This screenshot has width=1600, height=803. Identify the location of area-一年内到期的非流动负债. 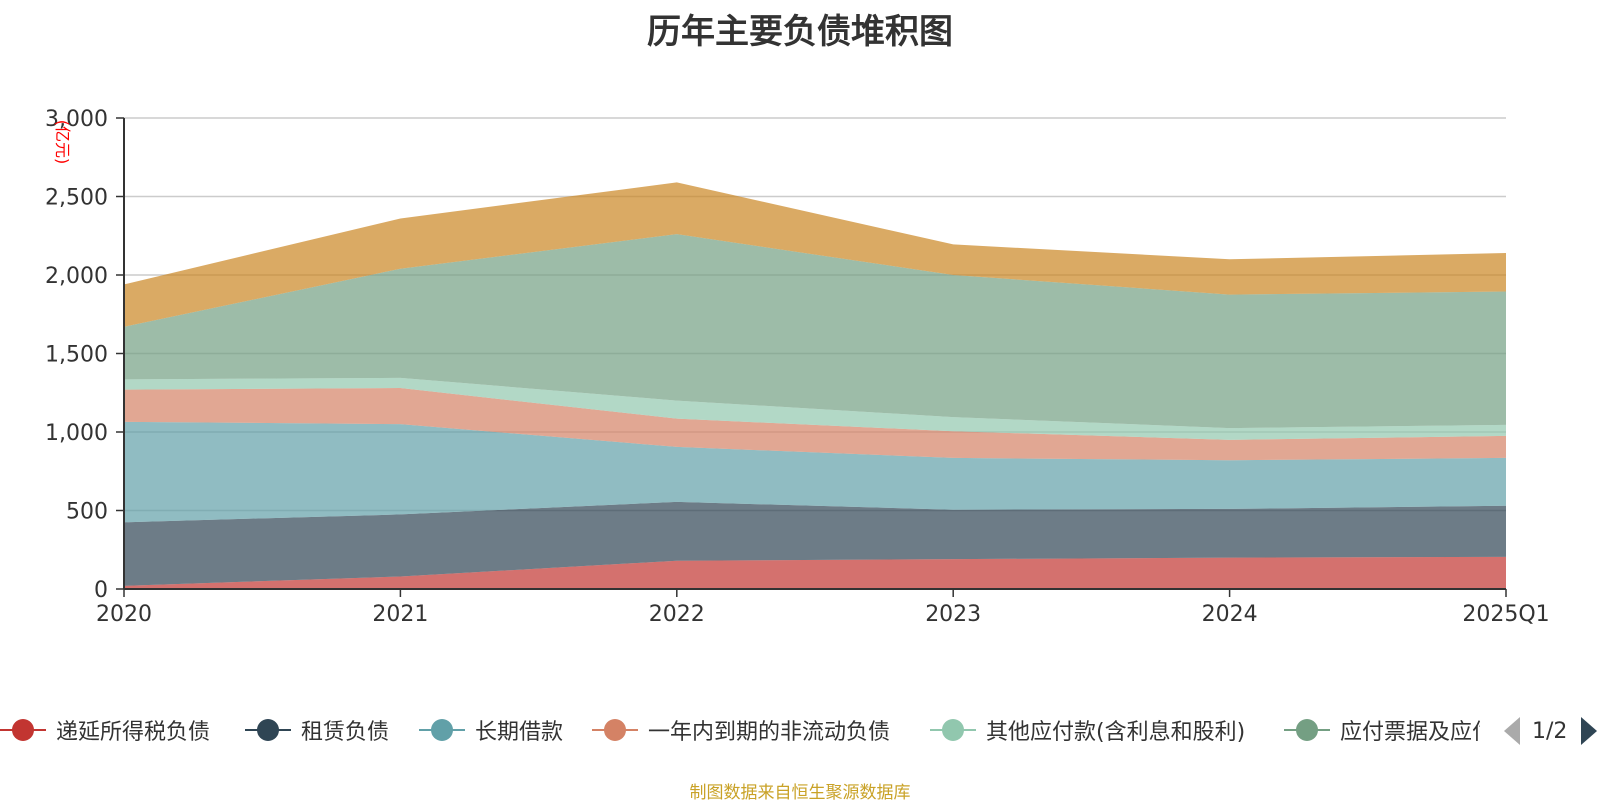
(815, 424).